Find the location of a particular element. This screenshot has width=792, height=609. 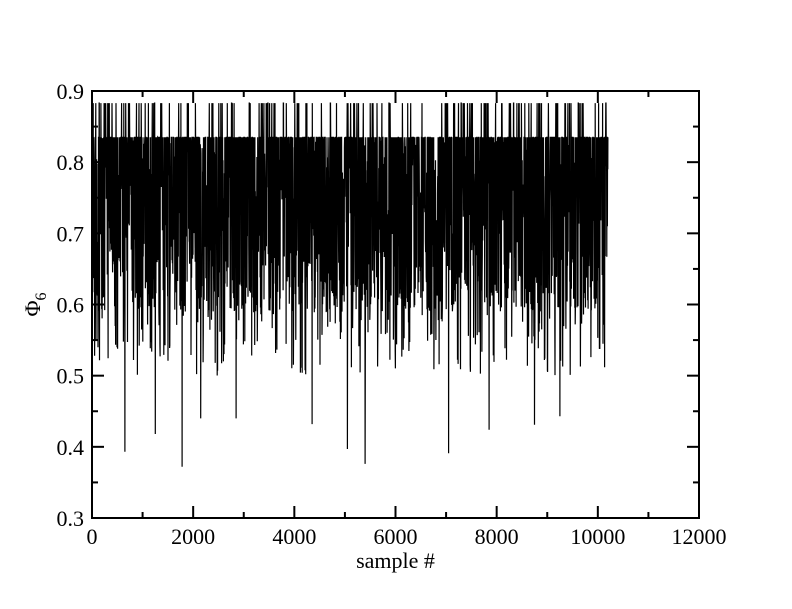

y-tick-label: 0.8 is located at coordinates (71, 162).